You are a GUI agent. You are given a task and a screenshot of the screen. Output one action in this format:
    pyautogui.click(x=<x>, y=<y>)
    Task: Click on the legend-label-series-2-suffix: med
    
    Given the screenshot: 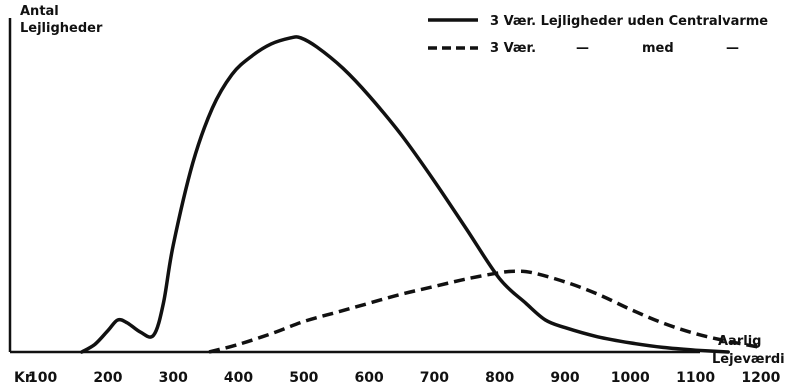 What is the action you would take?
    pyautogui.click(x=658, y=48)
    